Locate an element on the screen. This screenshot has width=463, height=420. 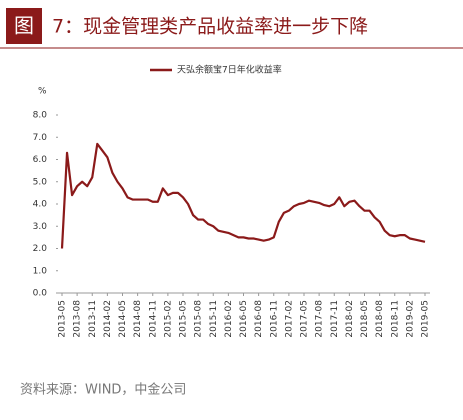
x-tick-label: 2017-02 is located at coordinates (289, 319).